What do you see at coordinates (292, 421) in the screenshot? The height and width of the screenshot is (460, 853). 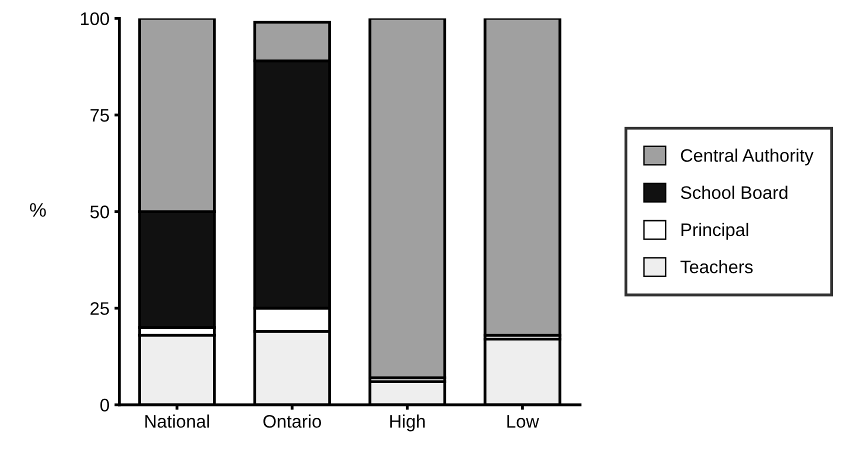 I see `x-tick-label: Ontario` at bounding box center [292, 421].